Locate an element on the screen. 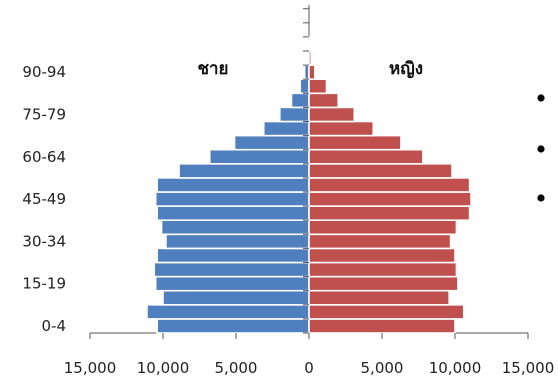 This screenshot has height=382, width=558. y-tick-label-30-34: 30-34 is located at coordinates (44, 241).